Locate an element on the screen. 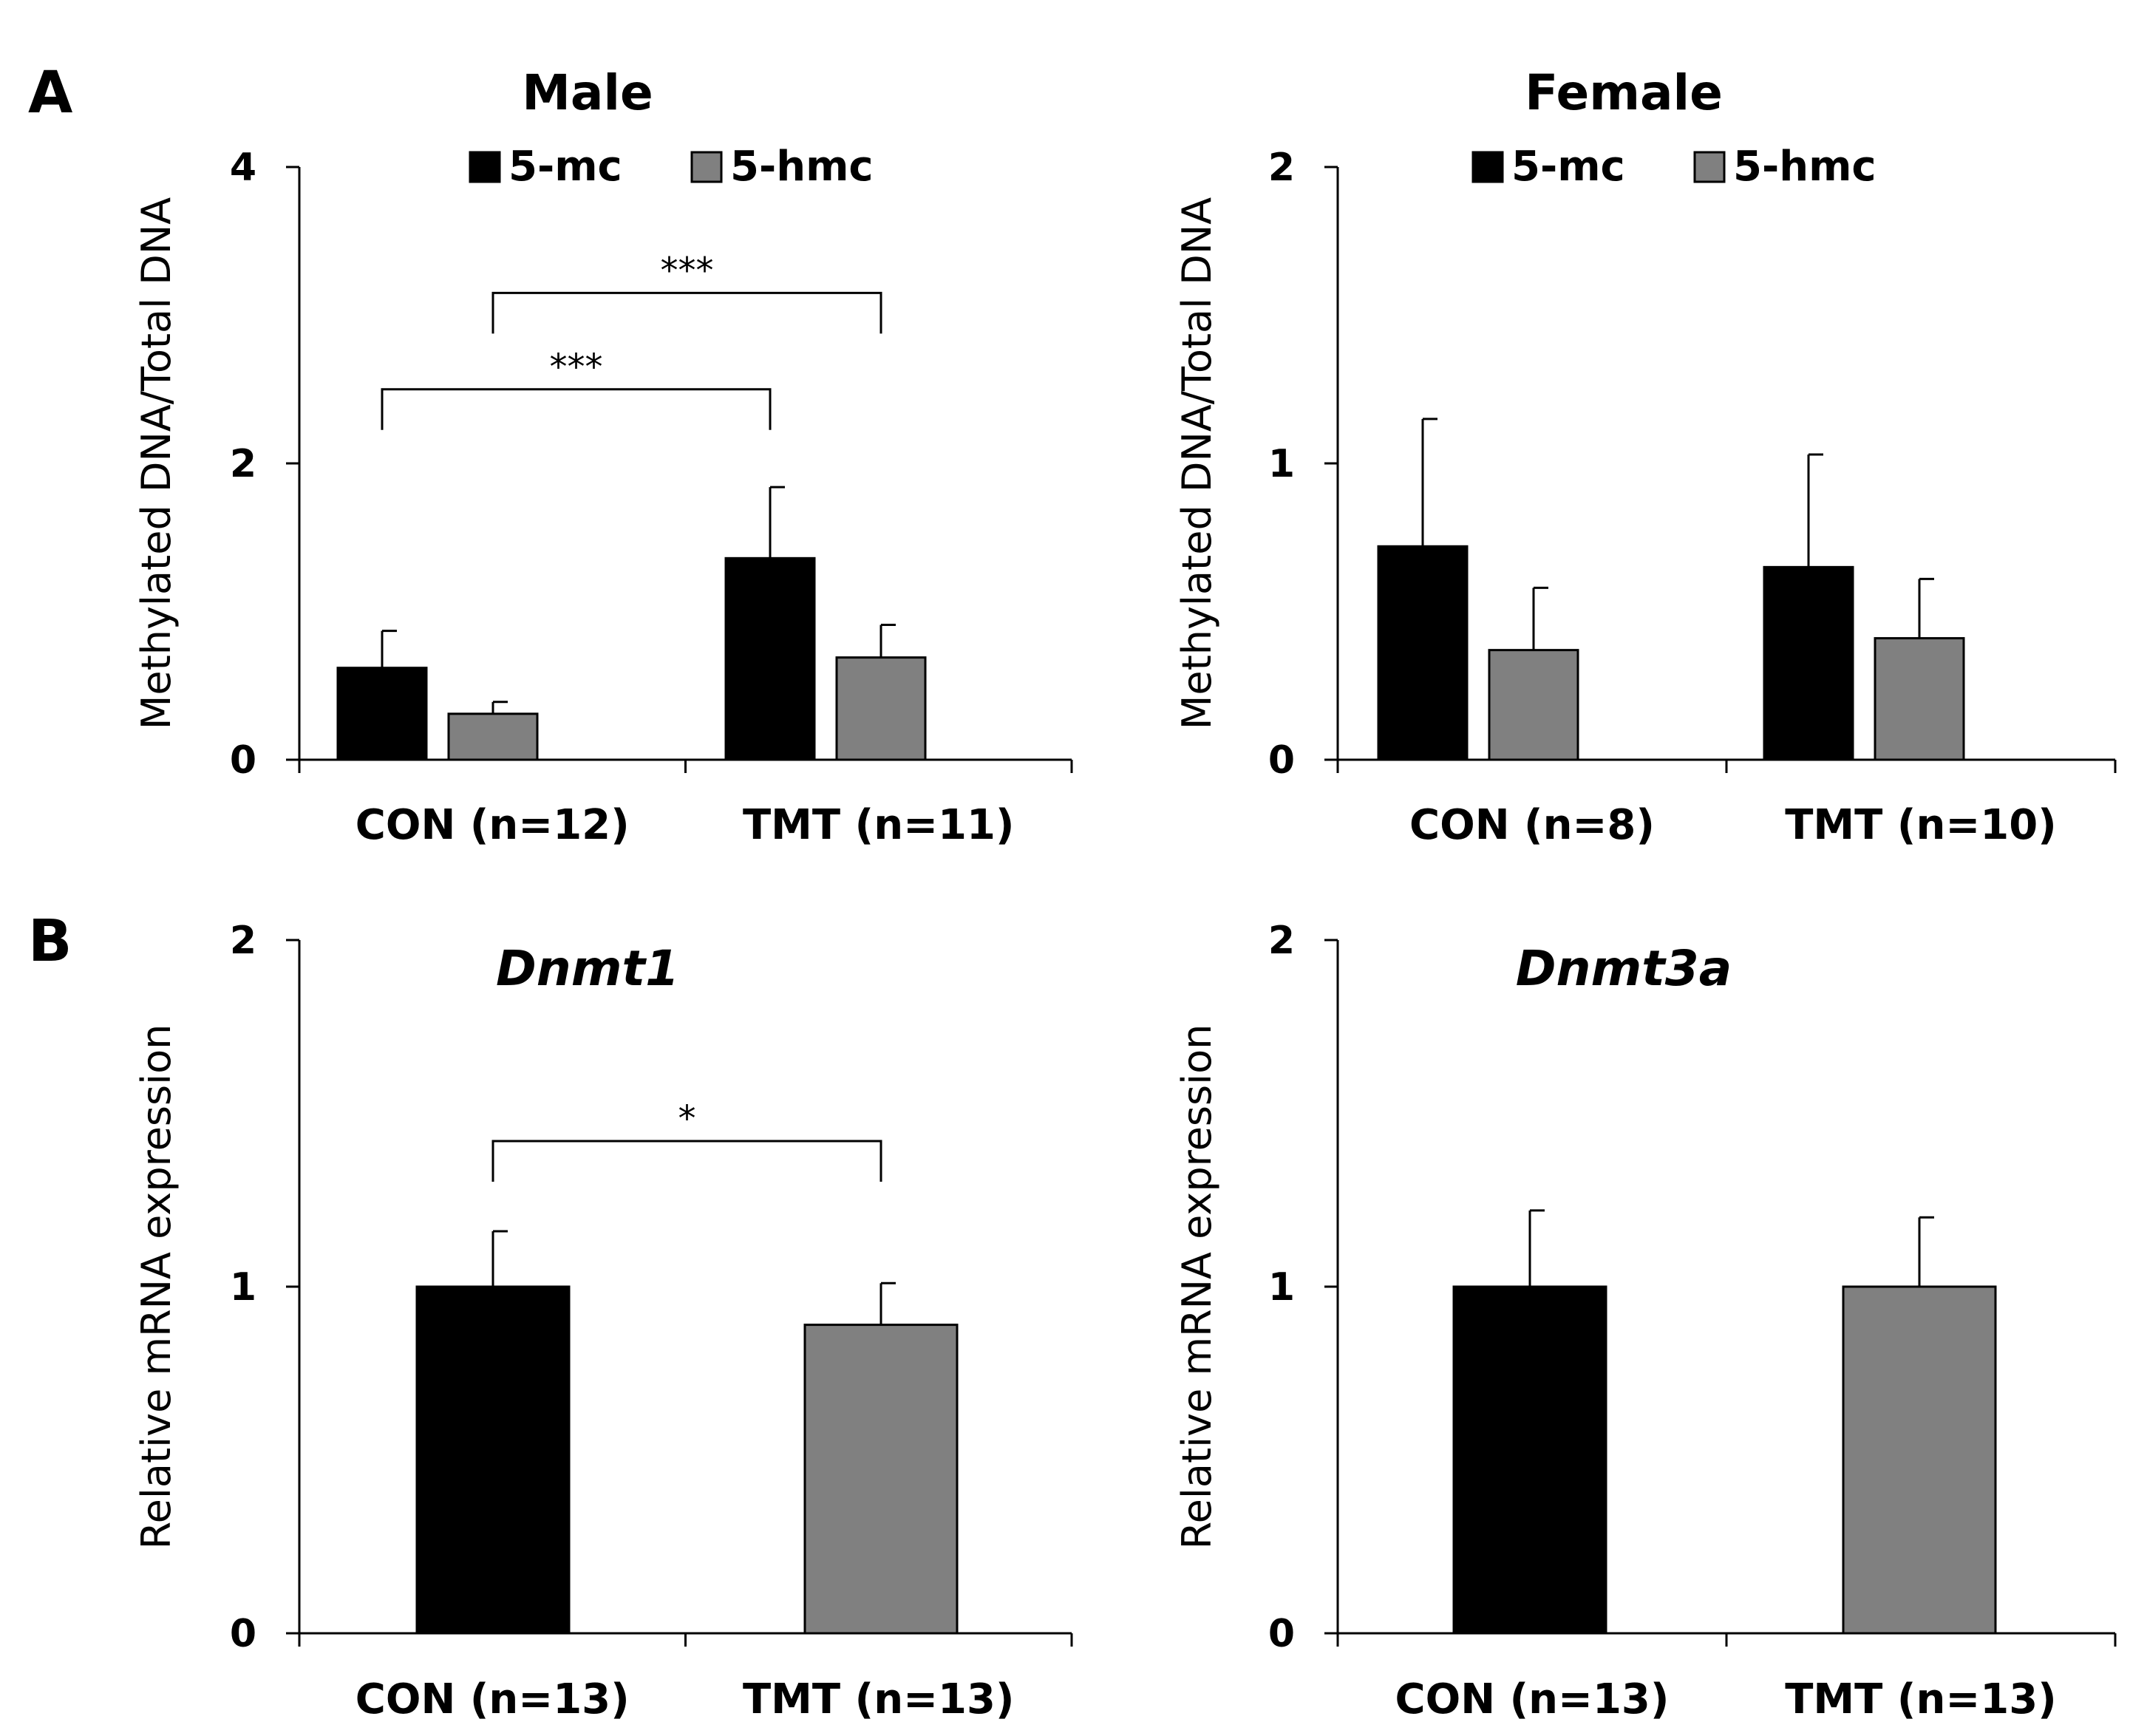 The height and width of the screenshot is (1736, 2130). significance-label: * is located at coordinates (687, 1119).